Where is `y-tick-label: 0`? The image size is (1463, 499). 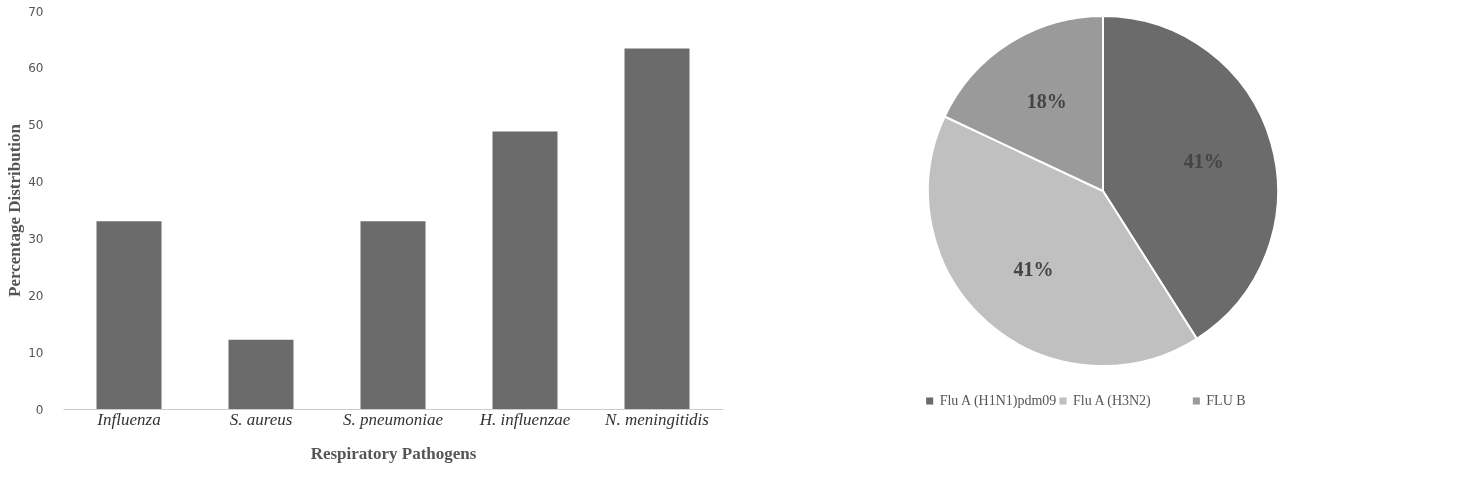
y-tick-label: 0 is located at coordinates (39, 409).